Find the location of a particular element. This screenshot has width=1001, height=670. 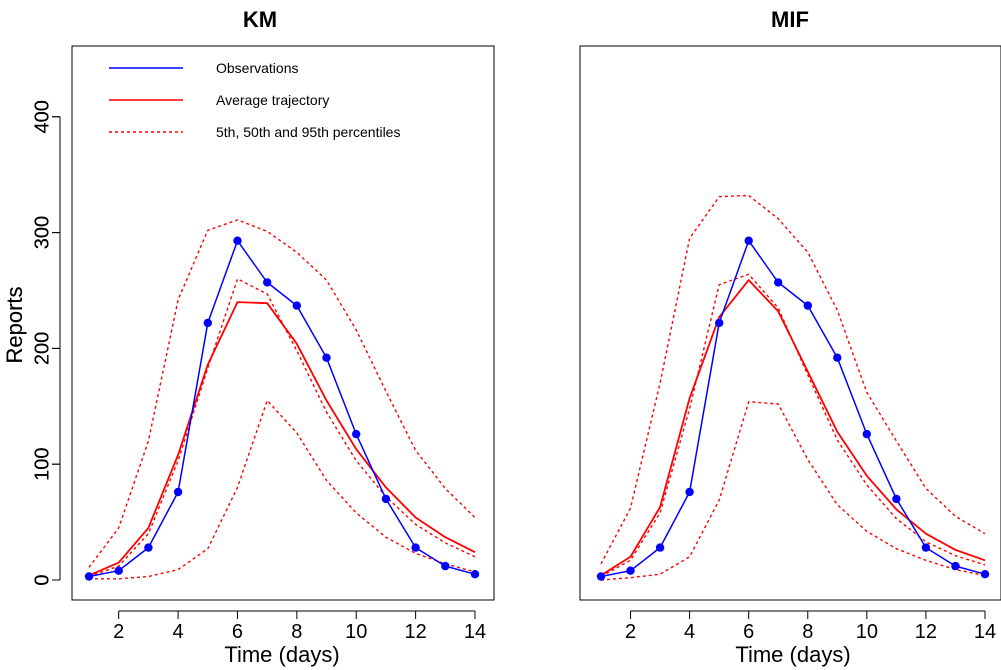

chart-title: KM is located at coordinates (260, 19).